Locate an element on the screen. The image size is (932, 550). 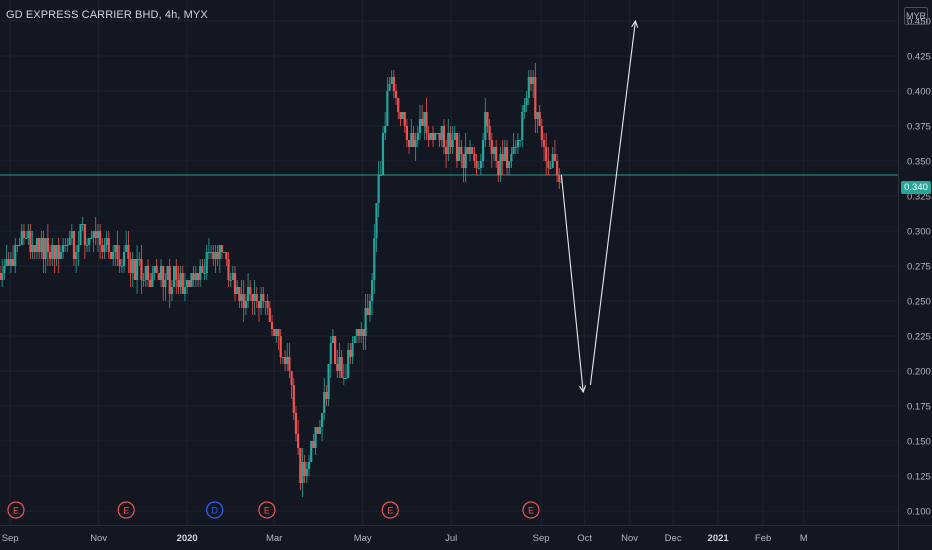
dividend-marker: D is located at coordinates (215, 510).